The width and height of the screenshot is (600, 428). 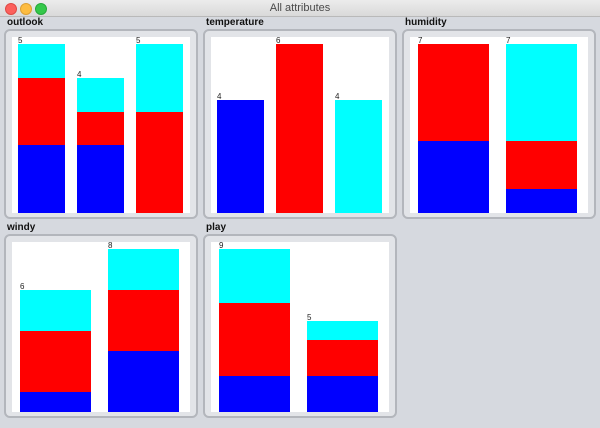 I want to click on bar-count-label: 9, so click(x=221, y=245).